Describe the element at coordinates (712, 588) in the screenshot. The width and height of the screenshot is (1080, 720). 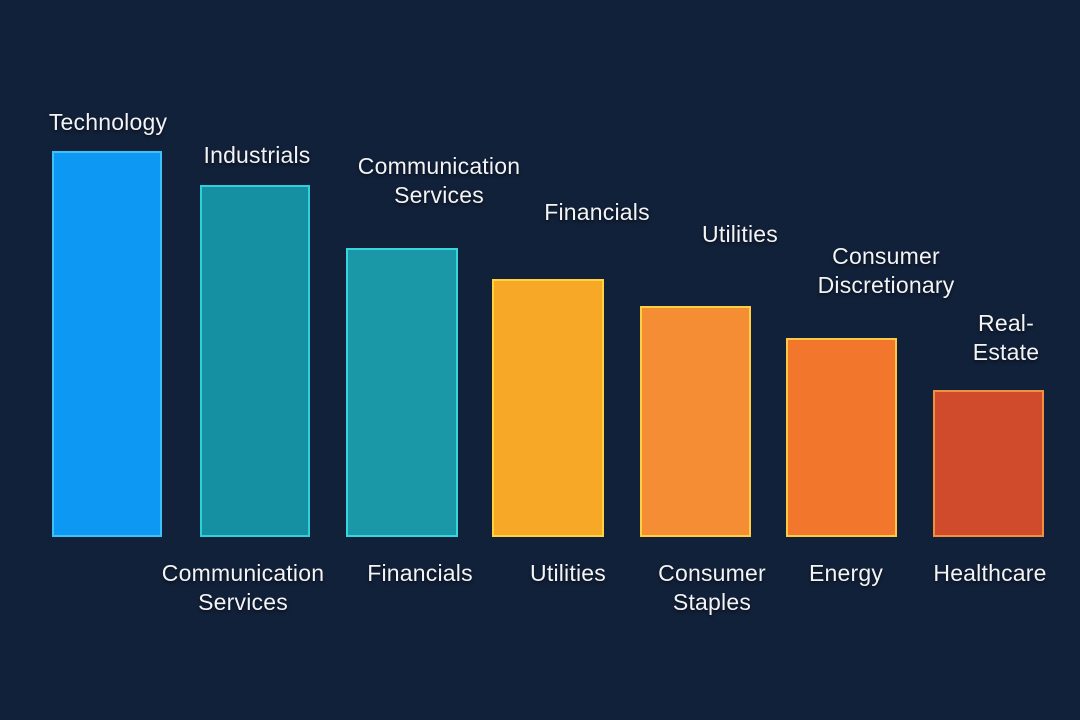
I see `bottom-label-utilities: Consumer Staples` at that location.